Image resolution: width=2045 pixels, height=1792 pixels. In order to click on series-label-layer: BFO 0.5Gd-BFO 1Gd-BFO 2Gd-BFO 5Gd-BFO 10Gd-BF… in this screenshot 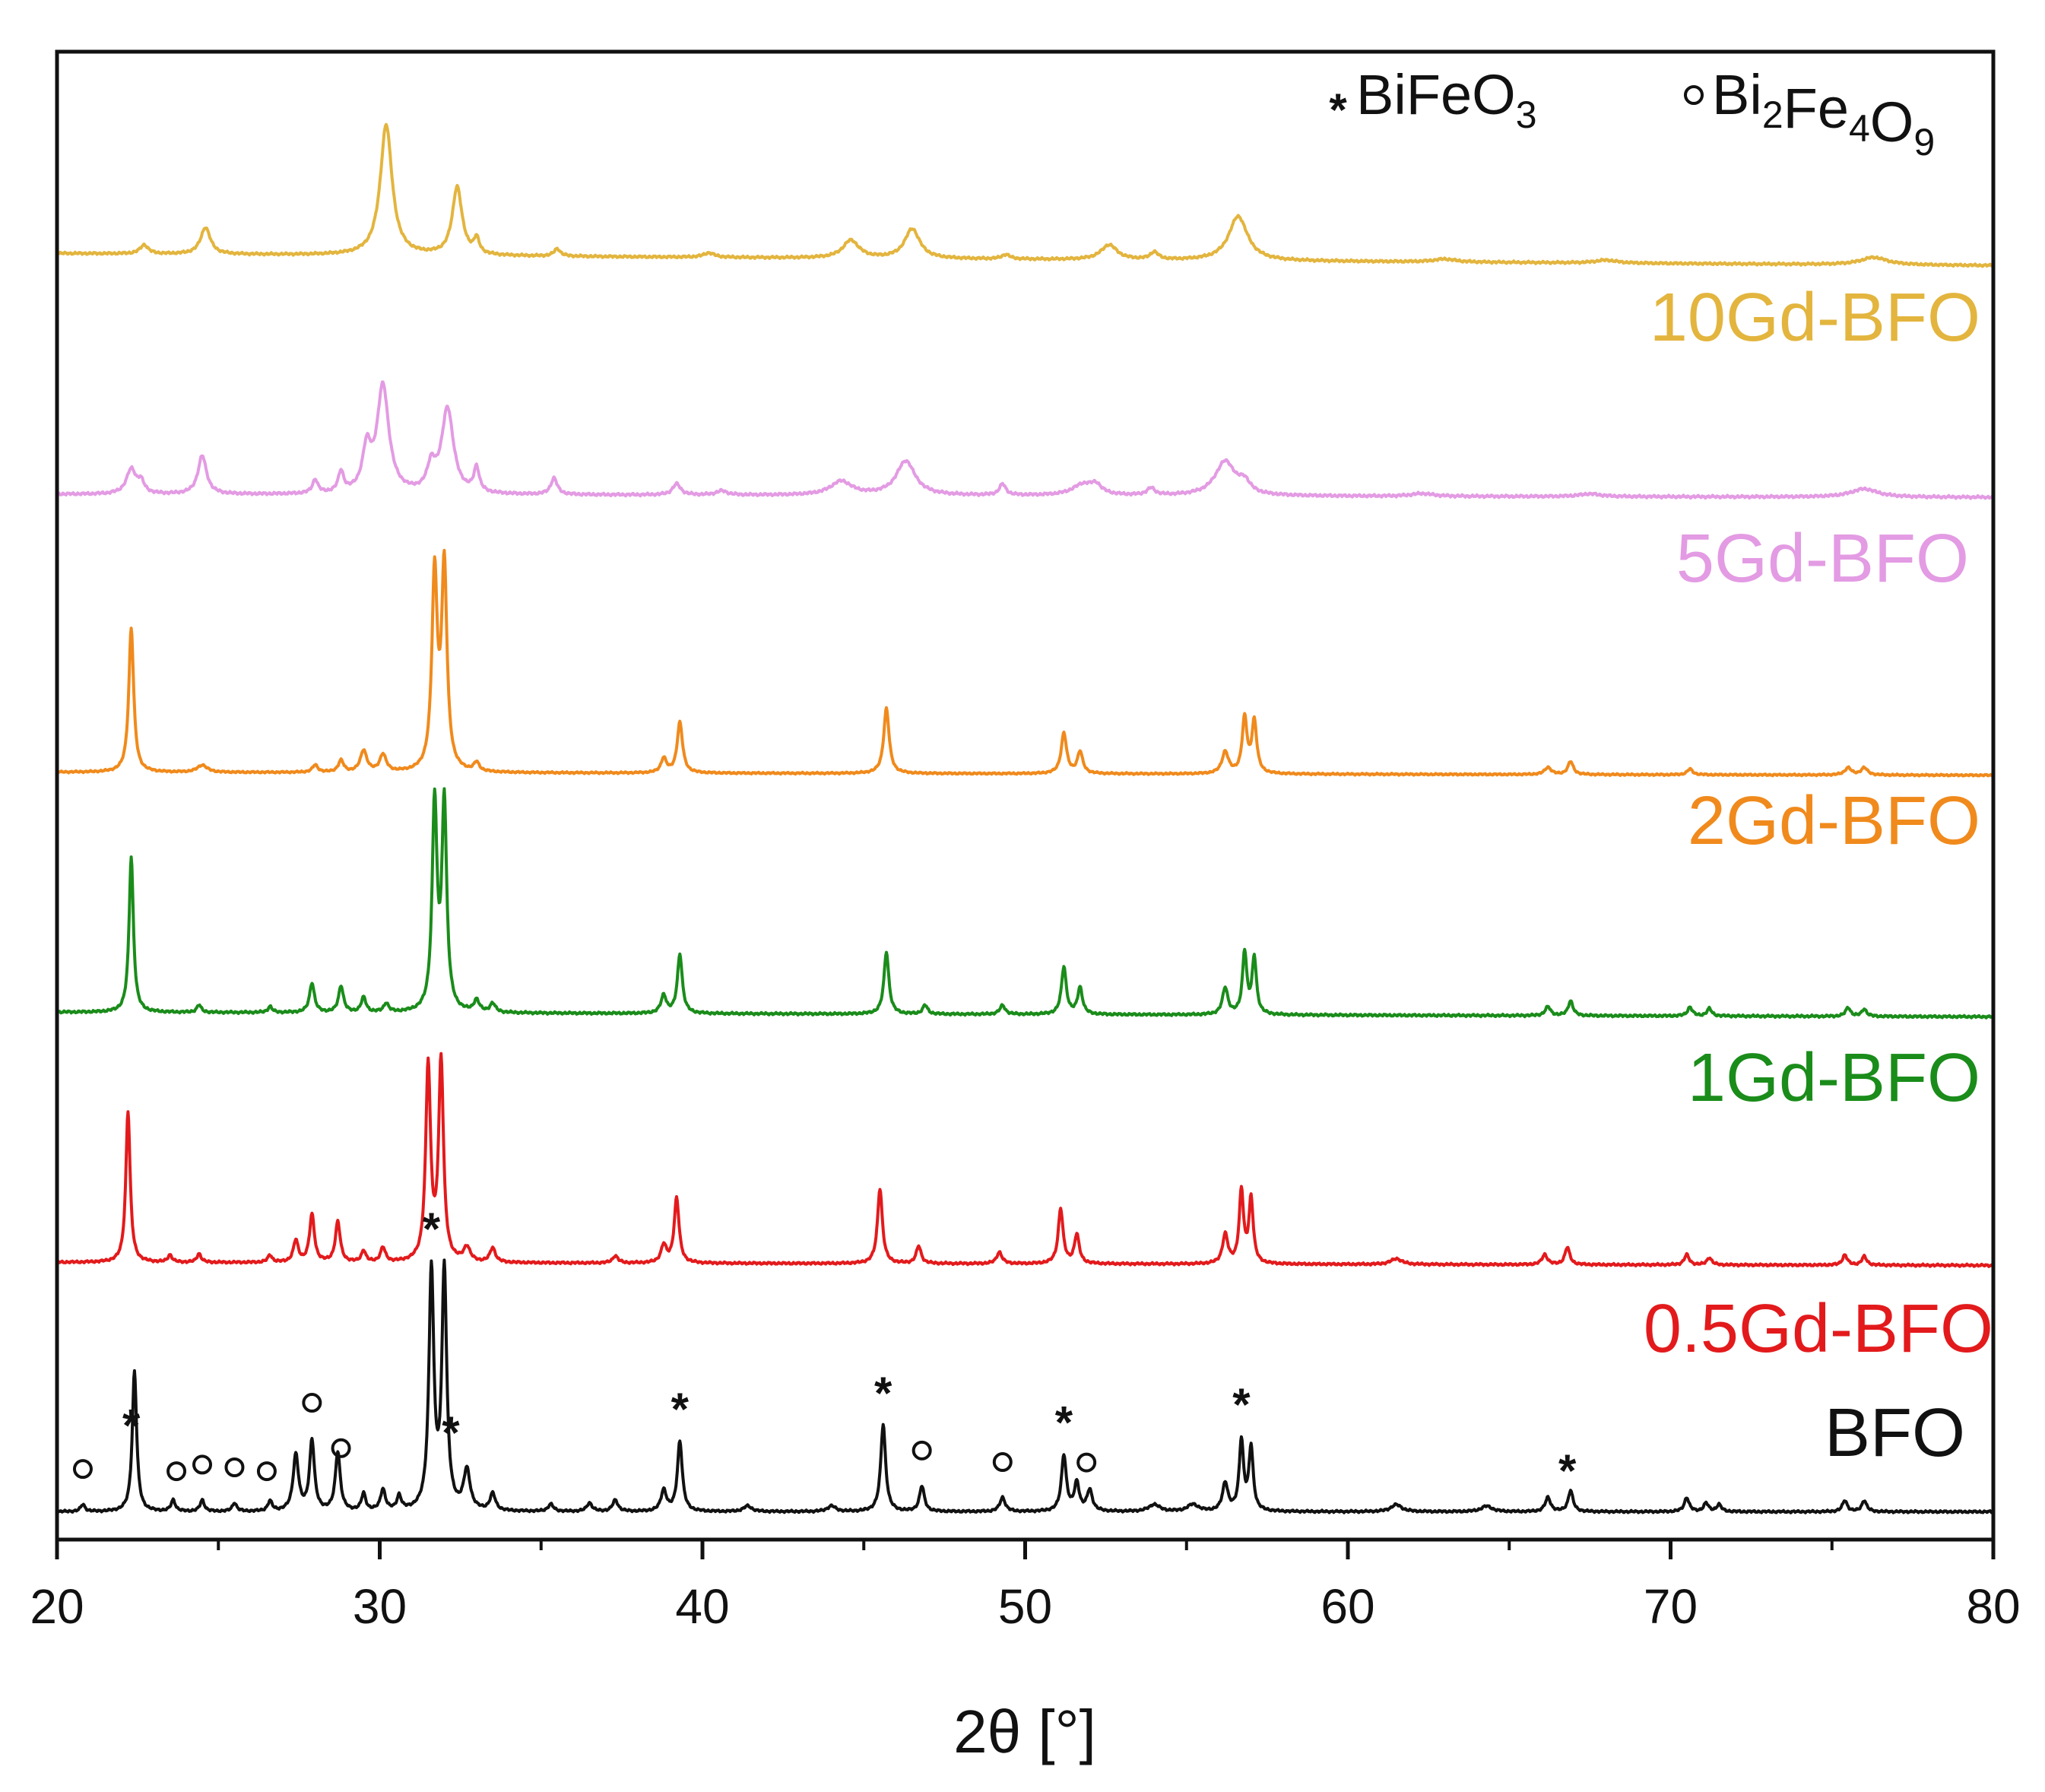, I will do `click(1818, 876)`.